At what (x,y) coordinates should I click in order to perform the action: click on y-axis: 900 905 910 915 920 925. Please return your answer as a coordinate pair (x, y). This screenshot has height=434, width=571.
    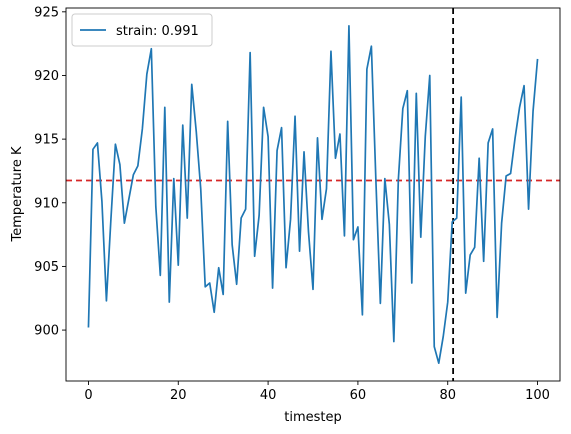
    Looking at the image, I should click on (50, 172).